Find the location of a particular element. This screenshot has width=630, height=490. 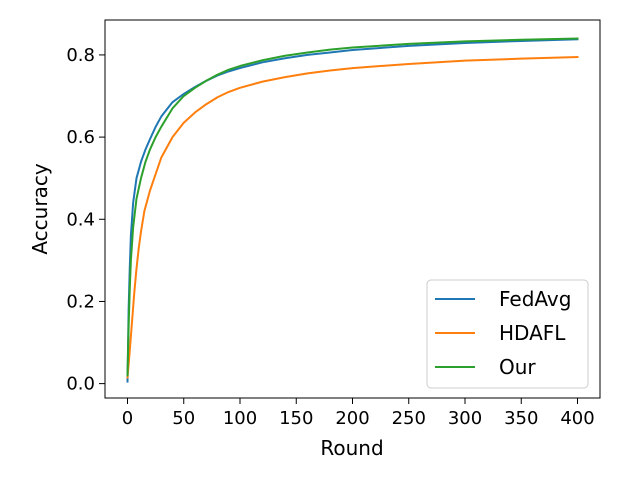

legend-label-fedavg: FedAvg is located at coordinates (535, 299).